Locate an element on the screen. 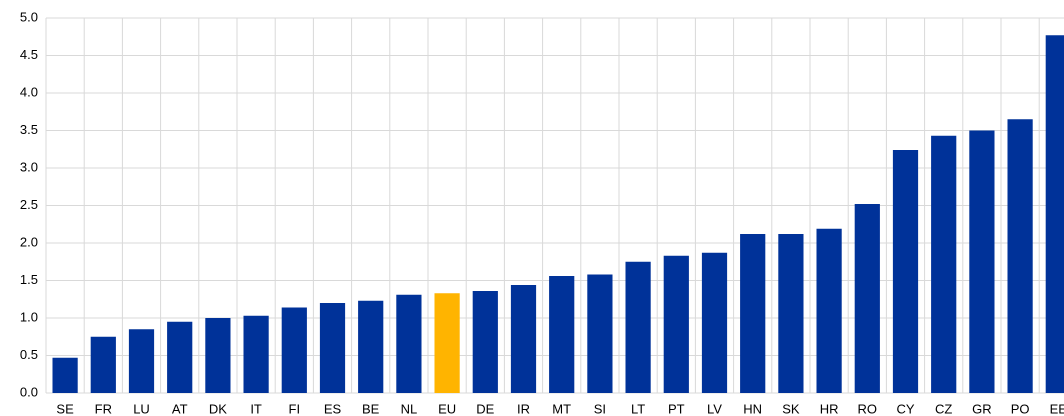 This screenshot has height=416, width=1064. x-tick-label: IT is located at coordinates (256, 408).